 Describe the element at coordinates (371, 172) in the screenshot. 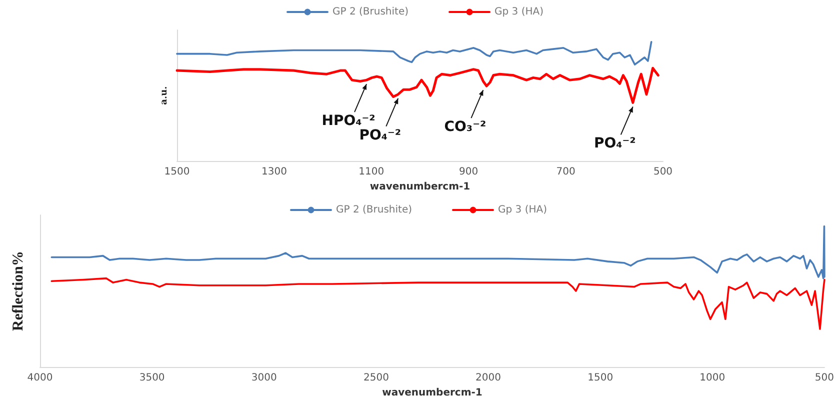

I see `x-tick-label: 1100` at that location.